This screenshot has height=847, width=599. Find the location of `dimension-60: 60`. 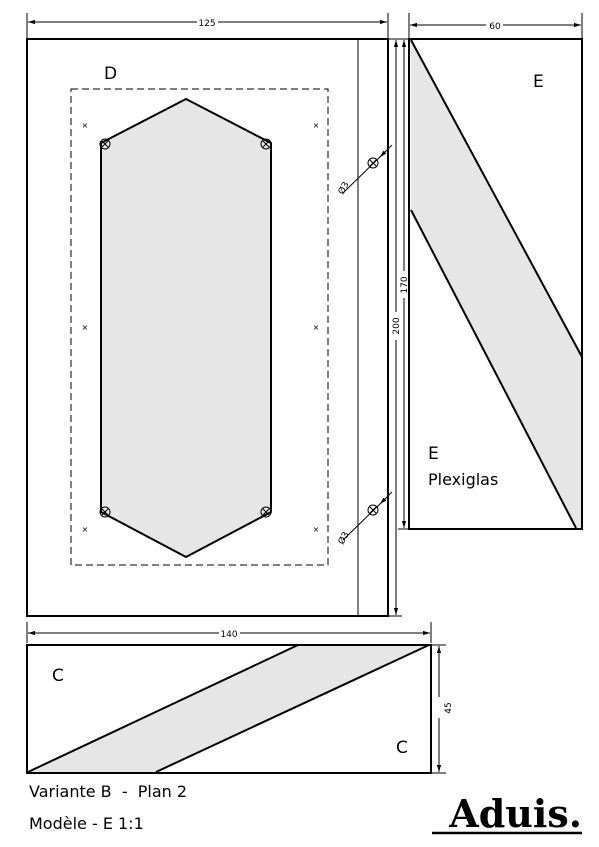

dimension-60: 60 is located at coordinates (495, 25).